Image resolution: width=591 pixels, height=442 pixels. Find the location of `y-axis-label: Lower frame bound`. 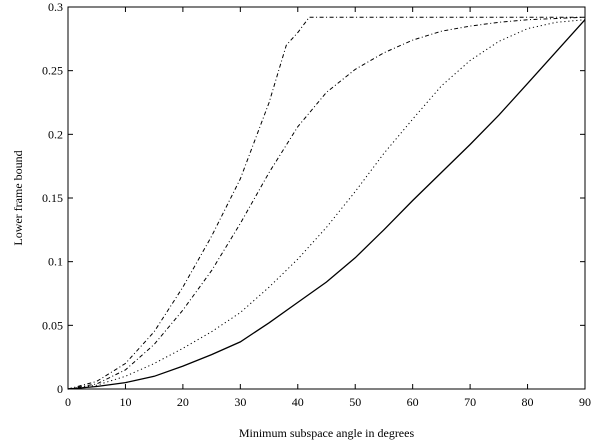

y-axis-label: Lower frame bound is located at coordinates (18, 197).